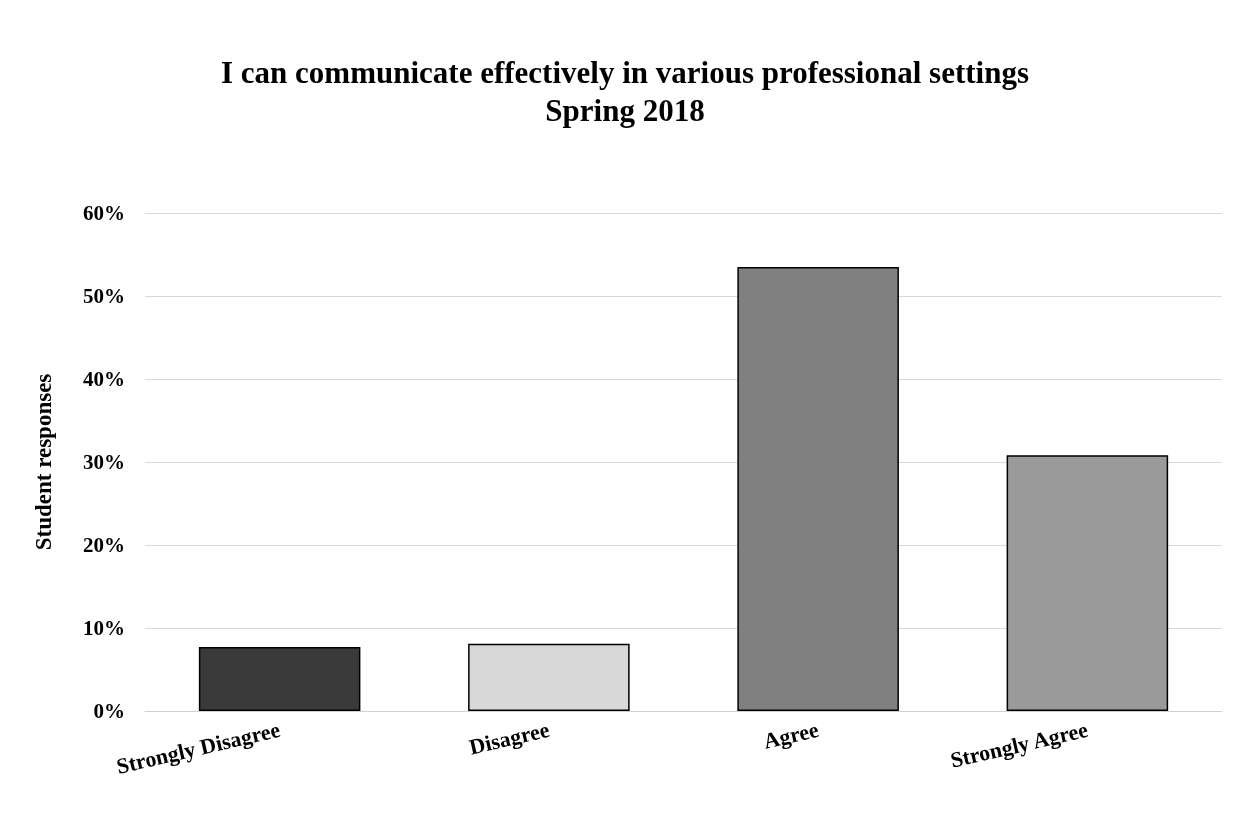 This screenshot has height=829, width=1250. Describe the element at coordinates (104, 545) in the screenshot. I see `y-tick-label: 20%` at that location.